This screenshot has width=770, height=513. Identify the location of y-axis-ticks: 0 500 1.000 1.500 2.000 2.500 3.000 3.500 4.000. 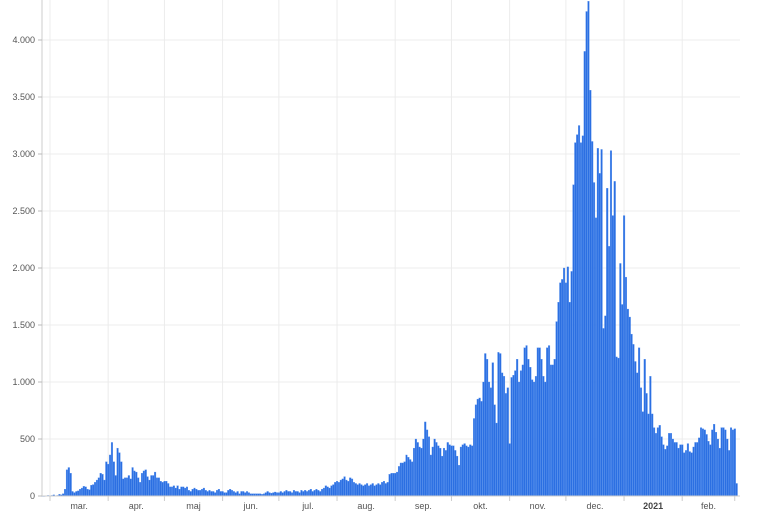
(27, 268).